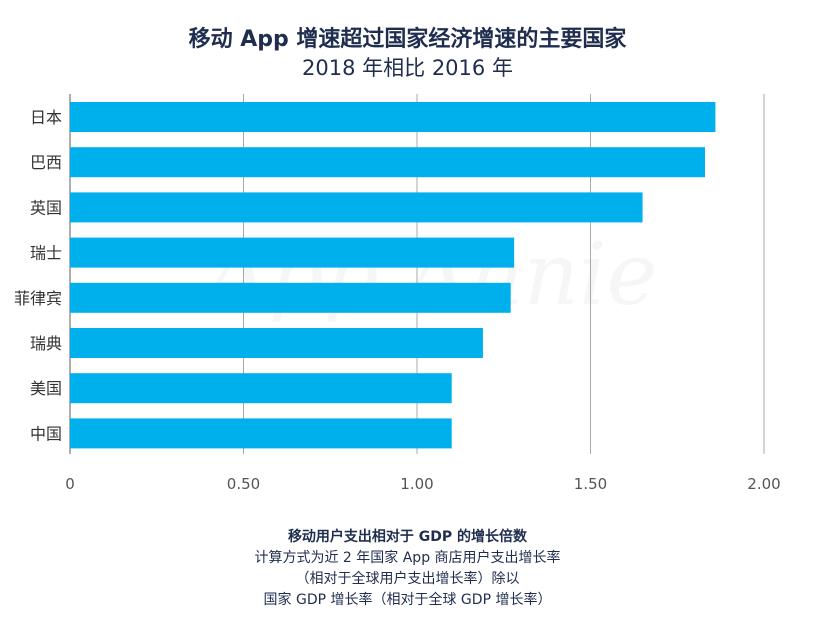  I want to click on category-label: 瑞士, so click(46, 253).